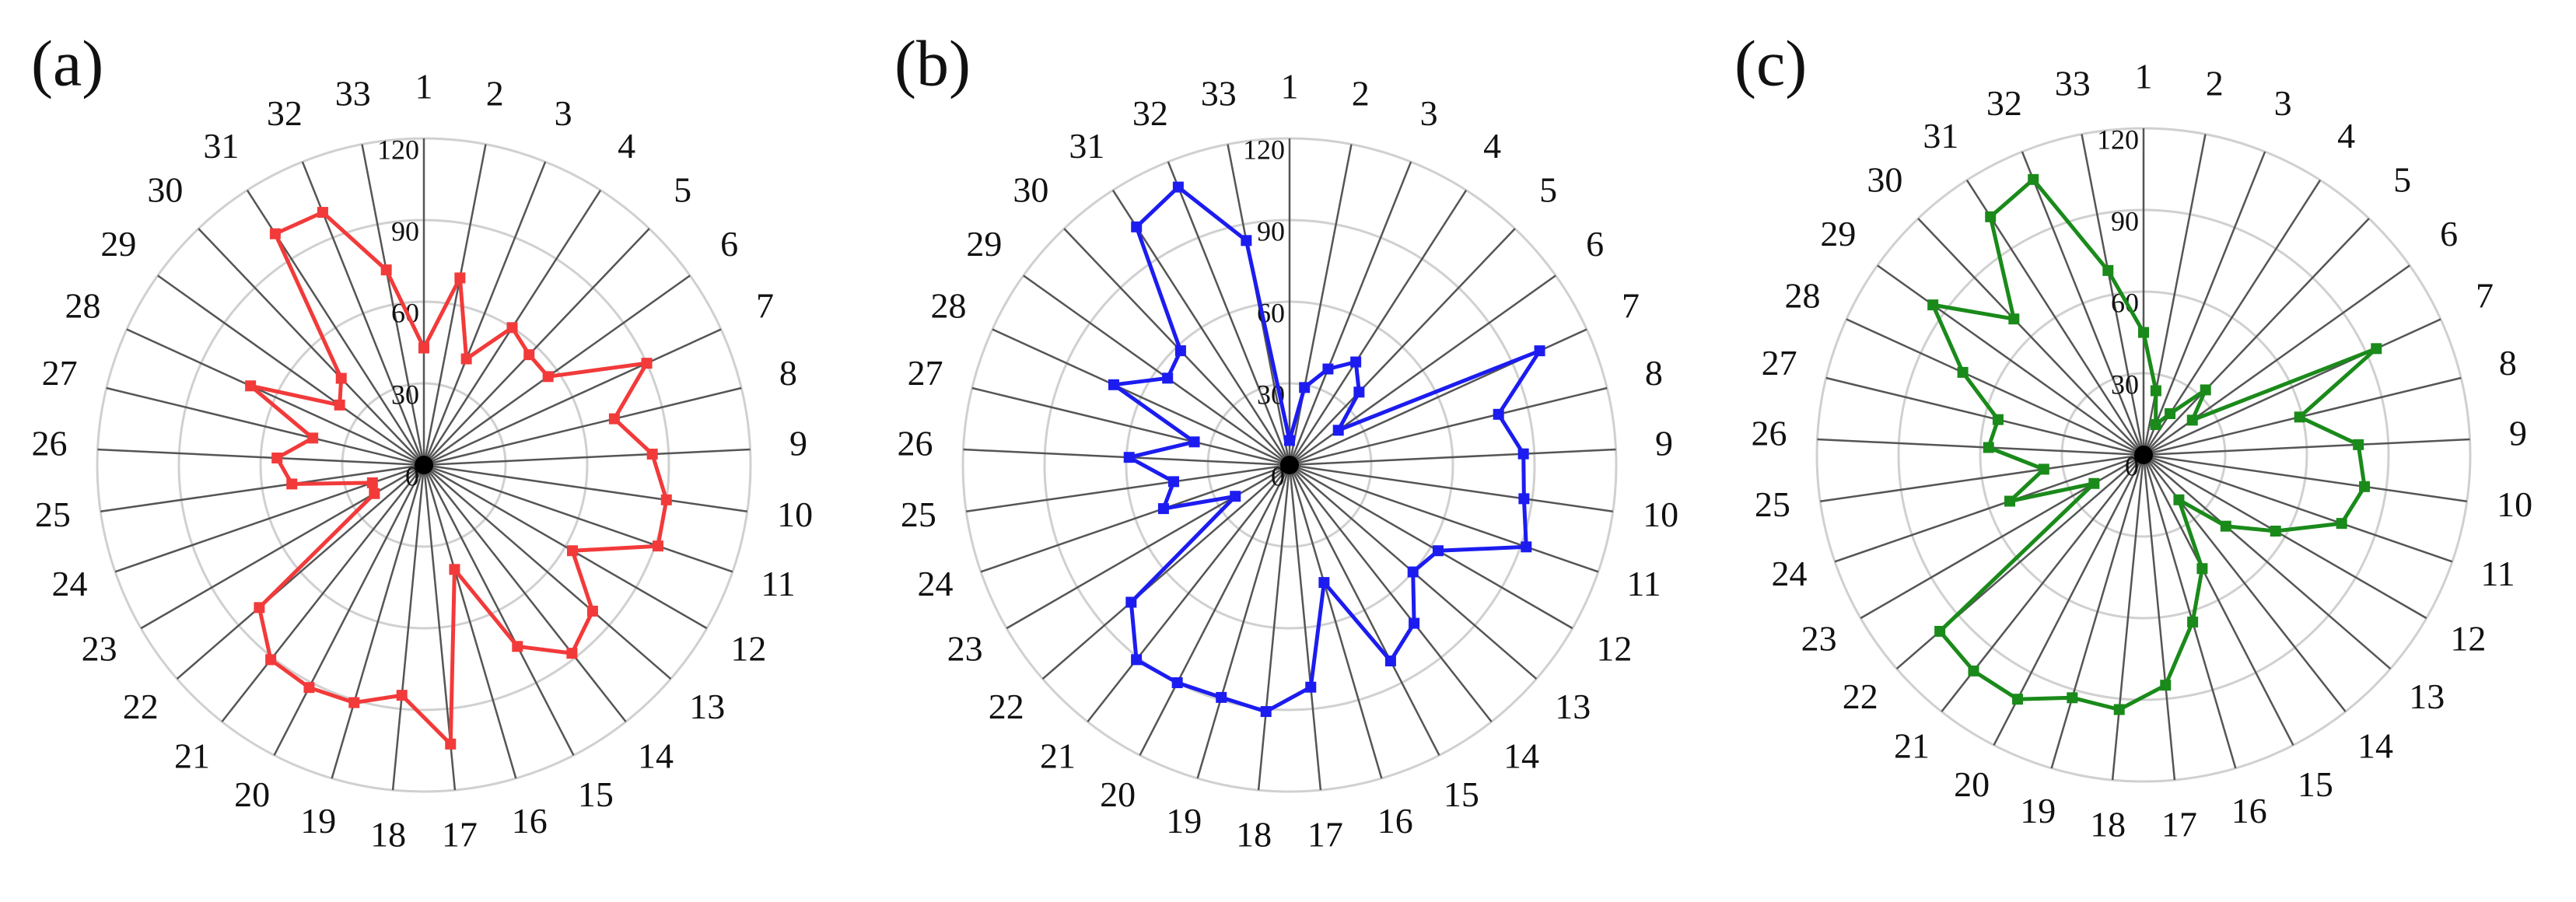 This screenshot has width=2576, height=902. What do you see at coordinates (2427, 696) in the screenshot?
I see `category-label: 13` at bounding box center [2427, 696].